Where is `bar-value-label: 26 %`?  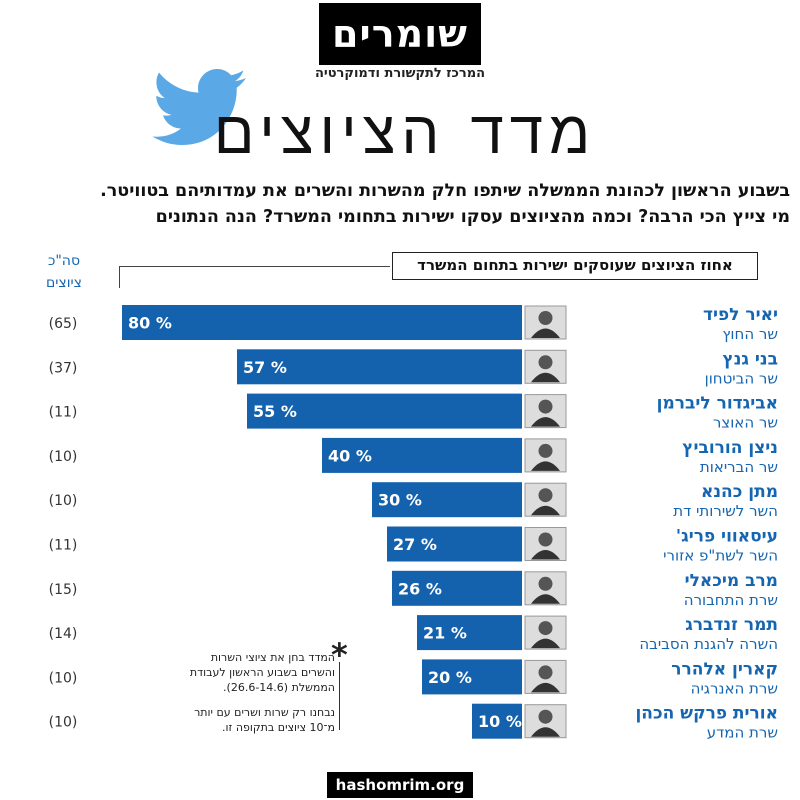
bar-value-label: 26 % is located at coordinates (420, 588).